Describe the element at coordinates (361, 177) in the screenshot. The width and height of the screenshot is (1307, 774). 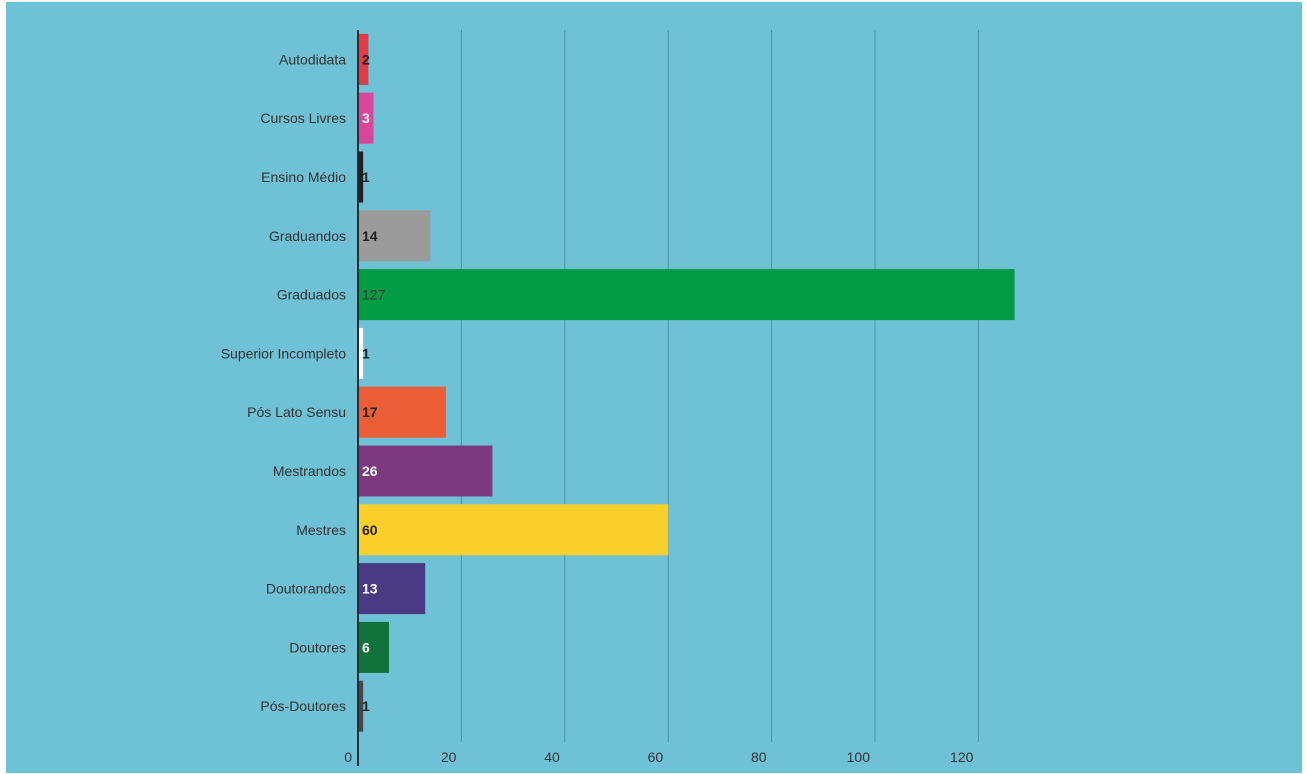
I see `bar-ensino-medio` at that location.